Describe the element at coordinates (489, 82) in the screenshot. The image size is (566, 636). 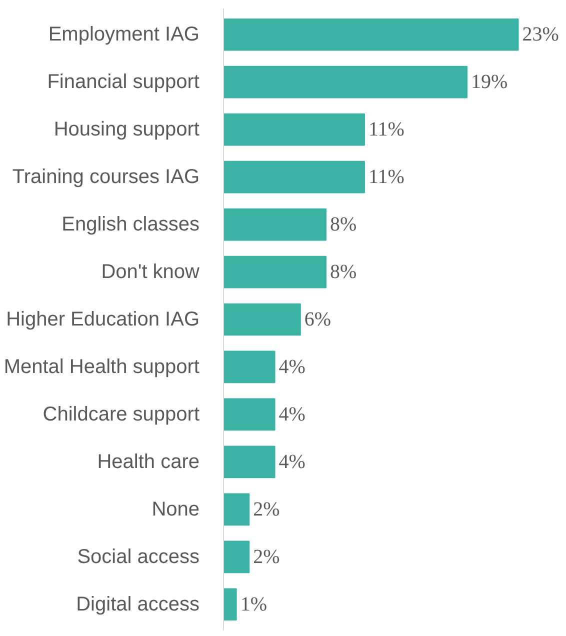
I see `data-label: 19%` at that location.